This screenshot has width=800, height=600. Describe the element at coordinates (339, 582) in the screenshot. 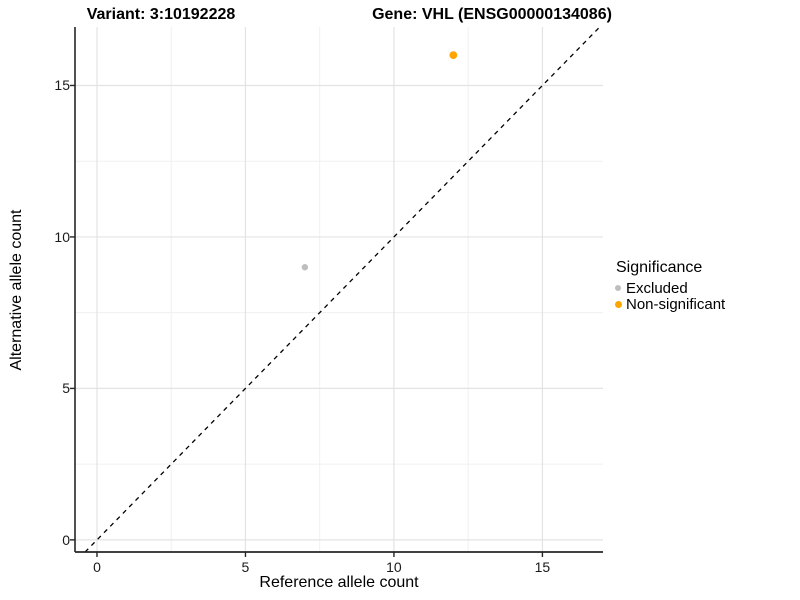

I see `x-axis-title: Reference allele count` at that location.